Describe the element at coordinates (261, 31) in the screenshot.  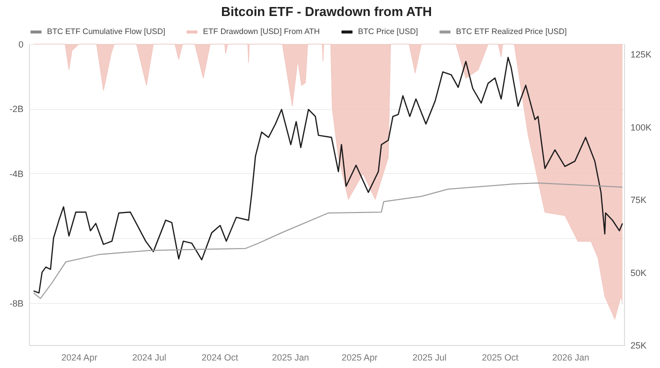
I see `legend-label: ETF Drawdown [USD] From ATH` at that location.